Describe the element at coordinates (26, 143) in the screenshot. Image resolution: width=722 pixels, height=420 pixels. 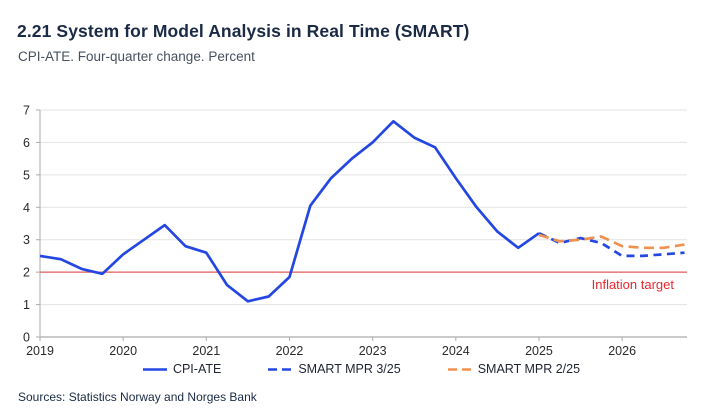
I see `svg-text: 6` at that location.